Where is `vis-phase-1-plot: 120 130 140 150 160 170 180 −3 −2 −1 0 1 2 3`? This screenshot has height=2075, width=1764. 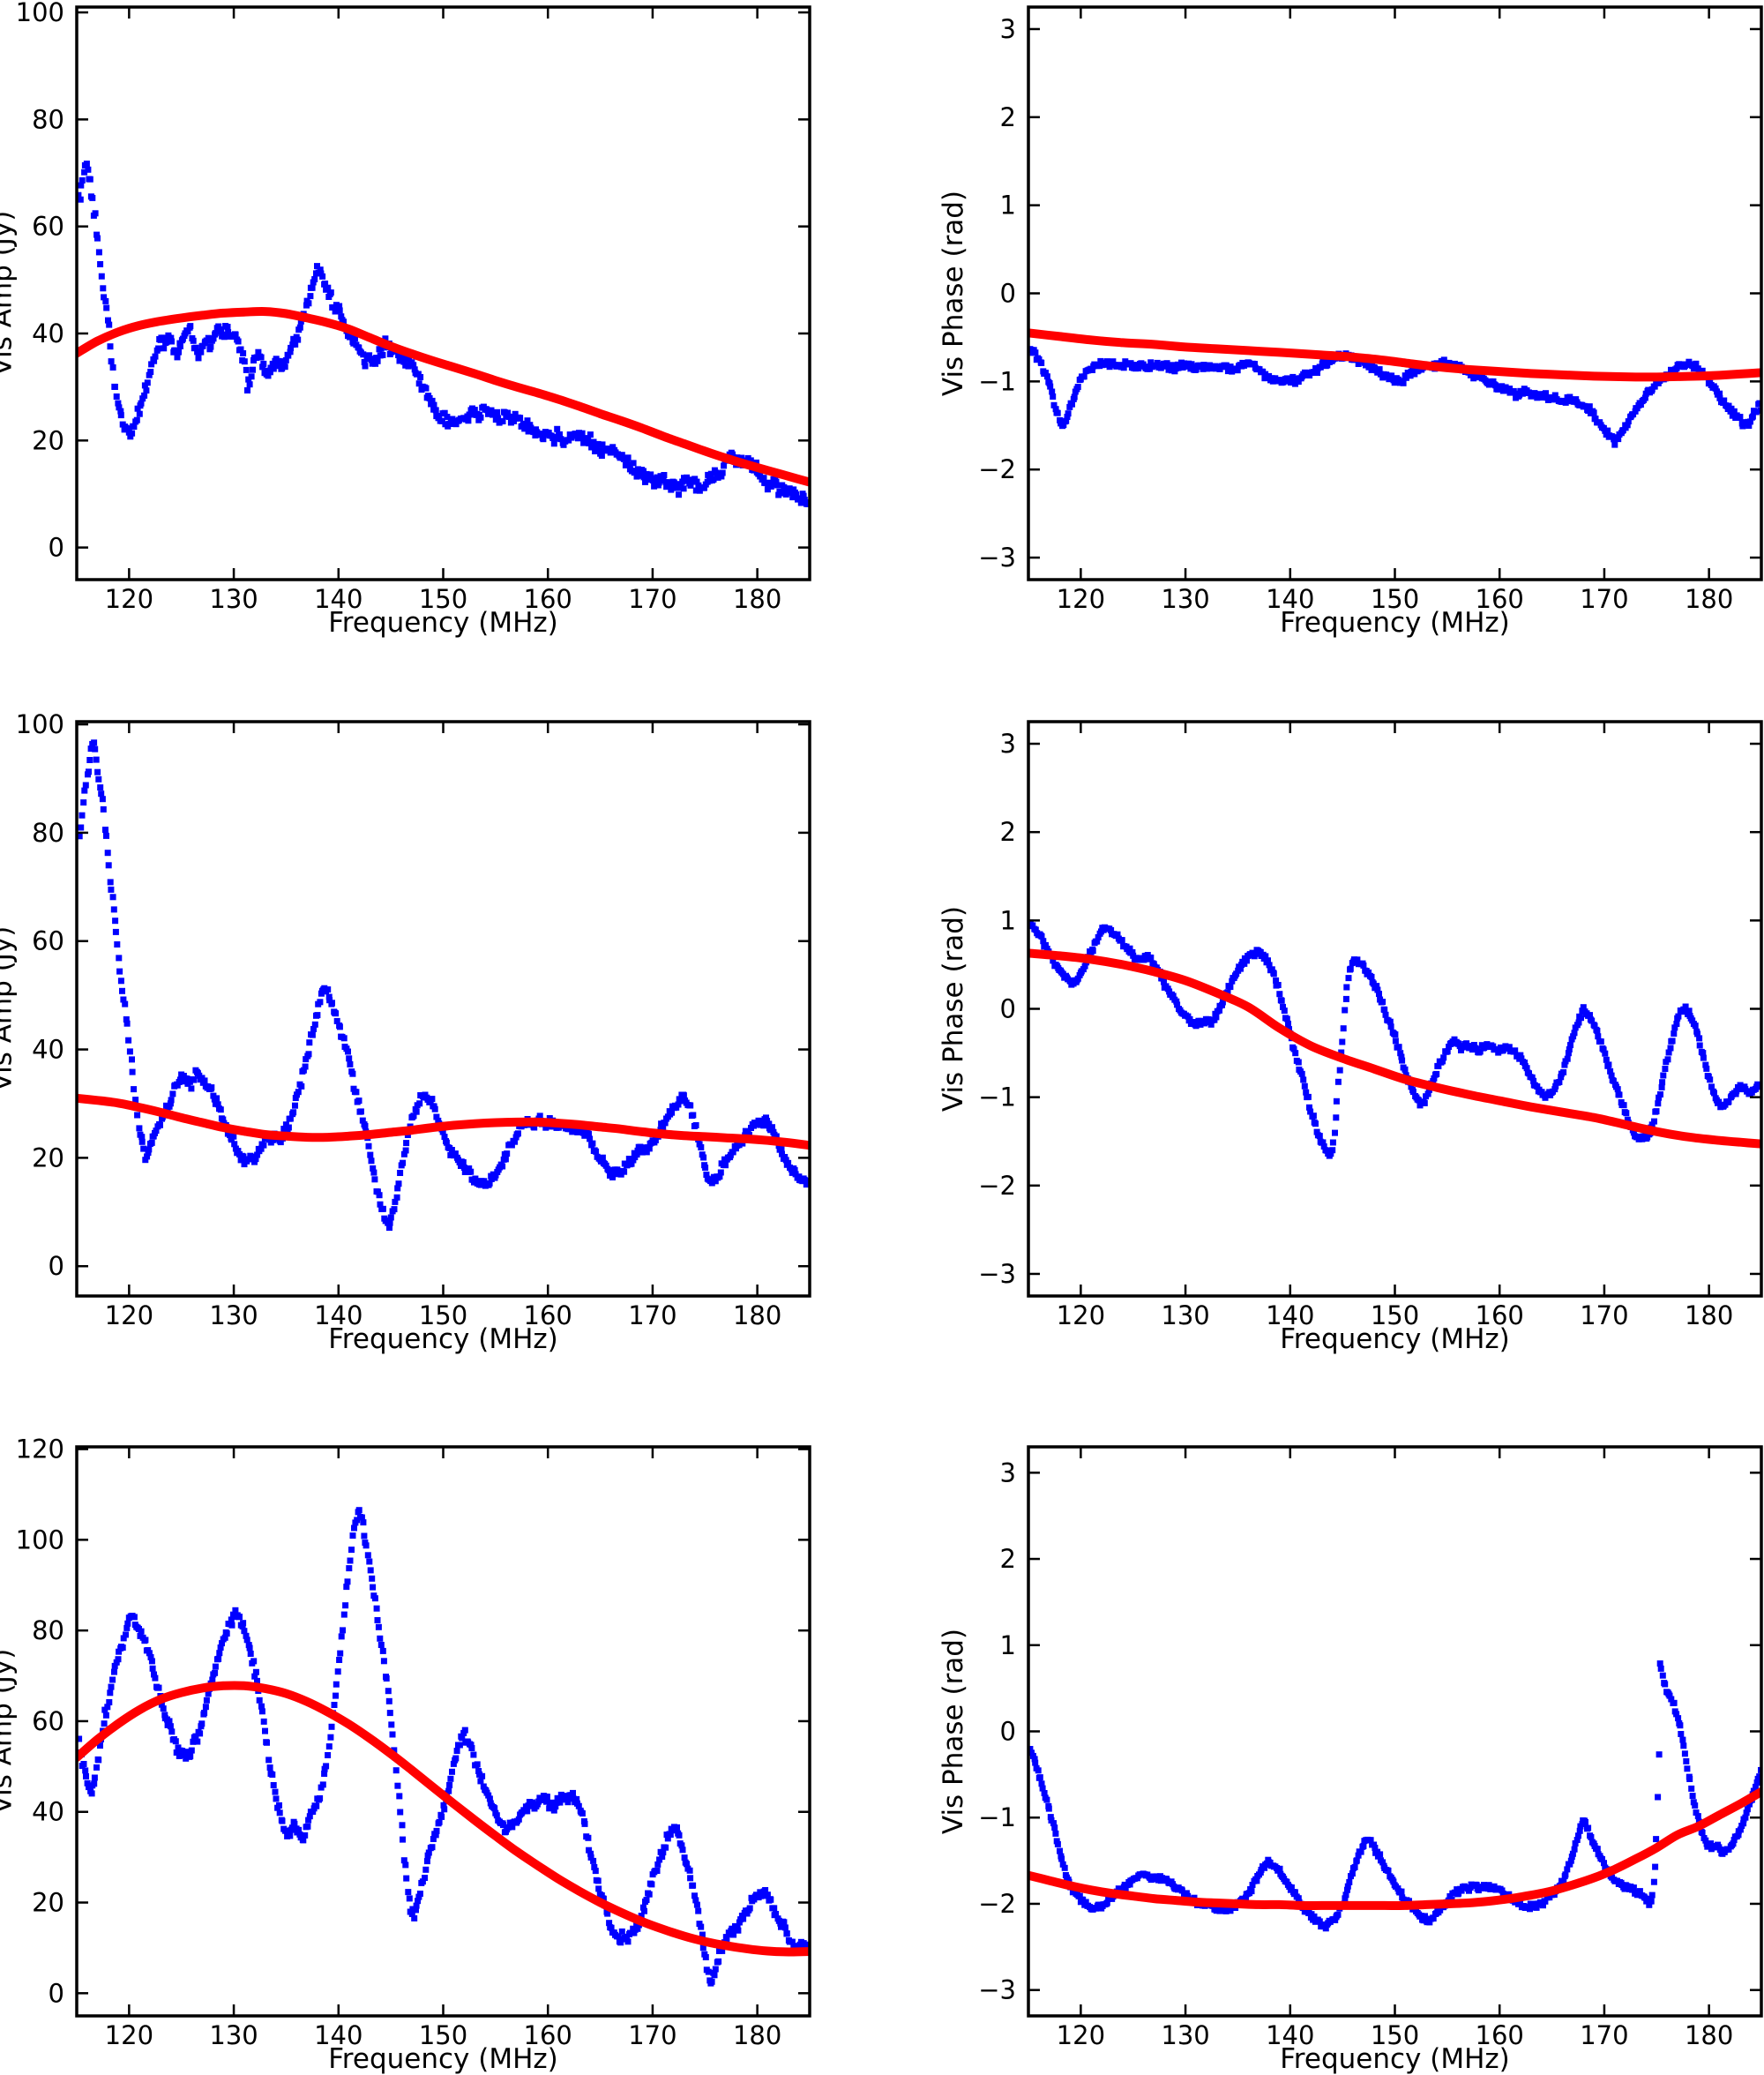 vis-phase-1-plot: 120 130 140 150 160 170 180 −3 −2 −1 0 1 2 3 is located at coordinates (1370, 309).